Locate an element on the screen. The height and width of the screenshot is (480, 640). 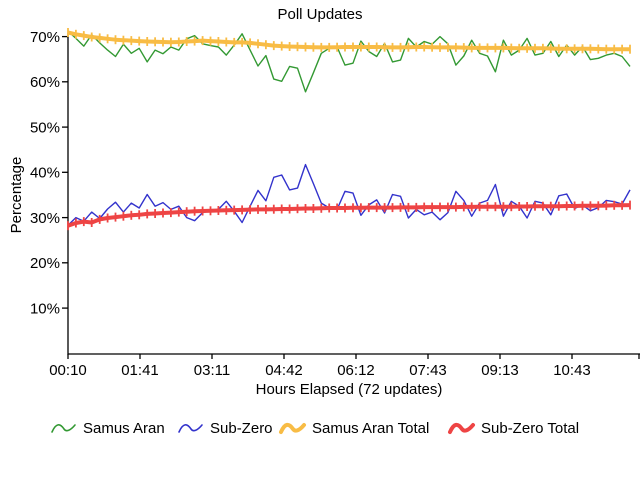
series-sub-zero-total-point-ticks is located at coordinates (349, 215).